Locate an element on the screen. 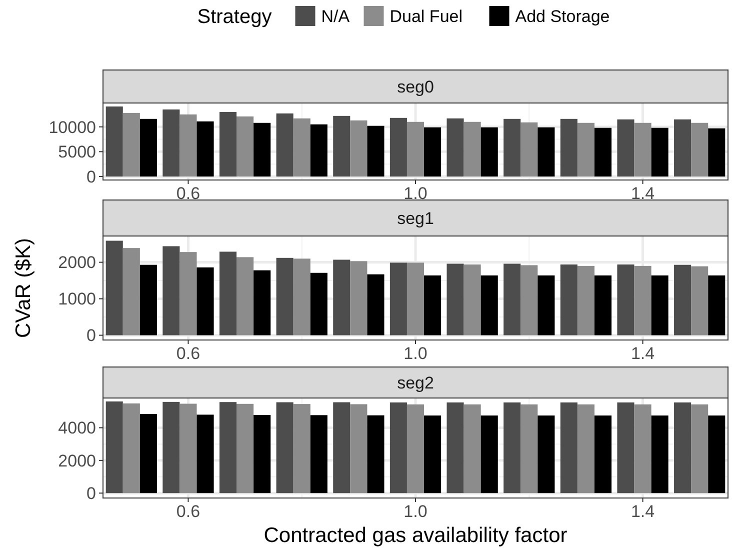  y-tick-label: 5000 is located at coordinates (77, 152).